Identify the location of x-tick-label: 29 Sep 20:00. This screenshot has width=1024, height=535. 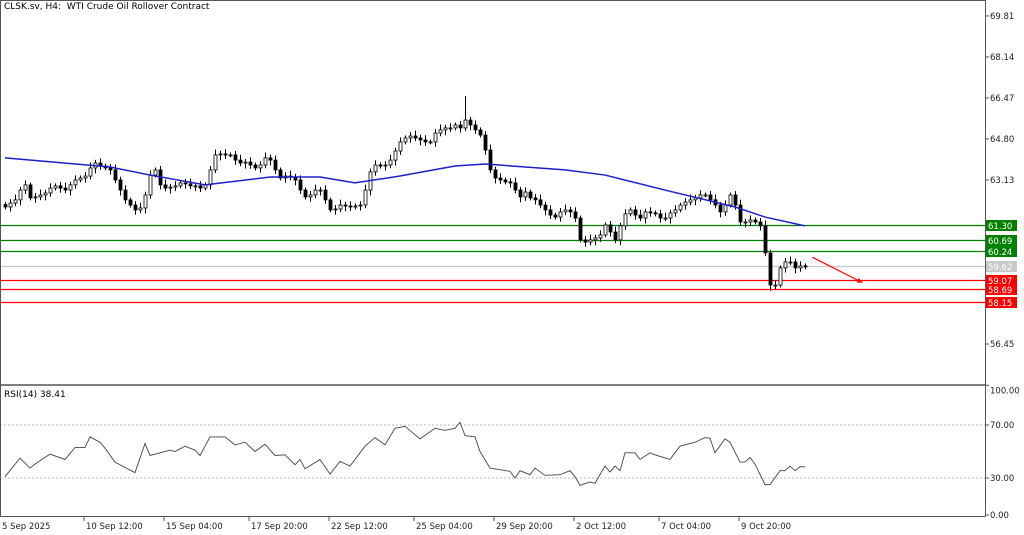
(524, 527).